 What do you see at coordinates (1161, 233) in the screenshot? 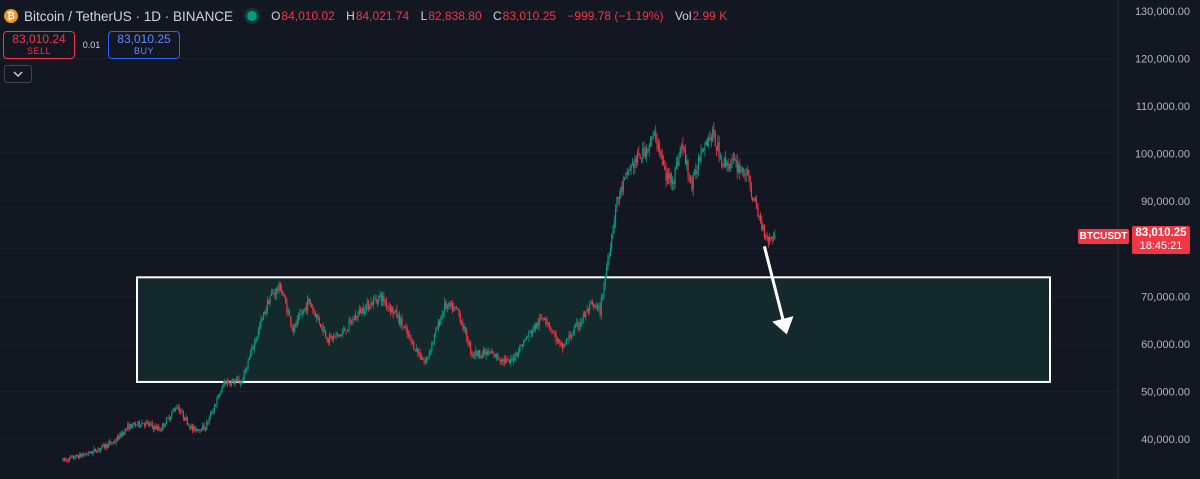
I see `last-price: 83,010.25` at bounding box center [1161, 233].